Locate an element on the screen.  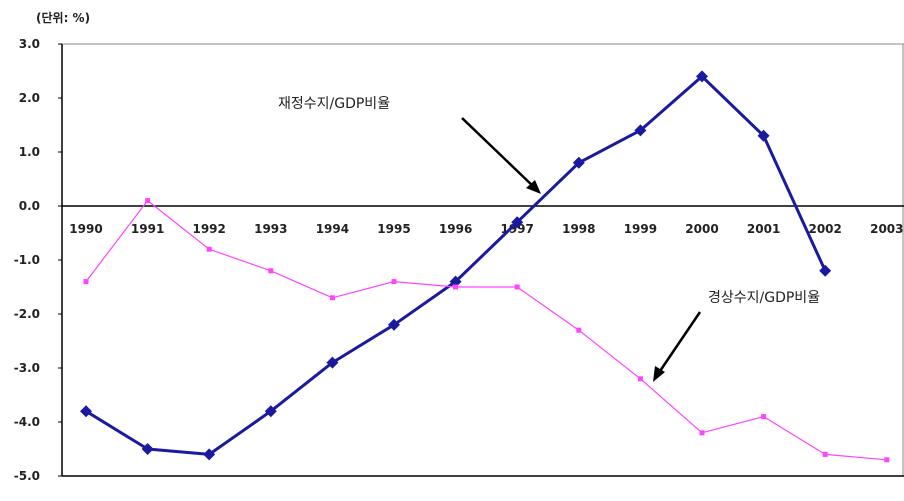
x-tick-label: 2001 is located at coordinates (763, 229).